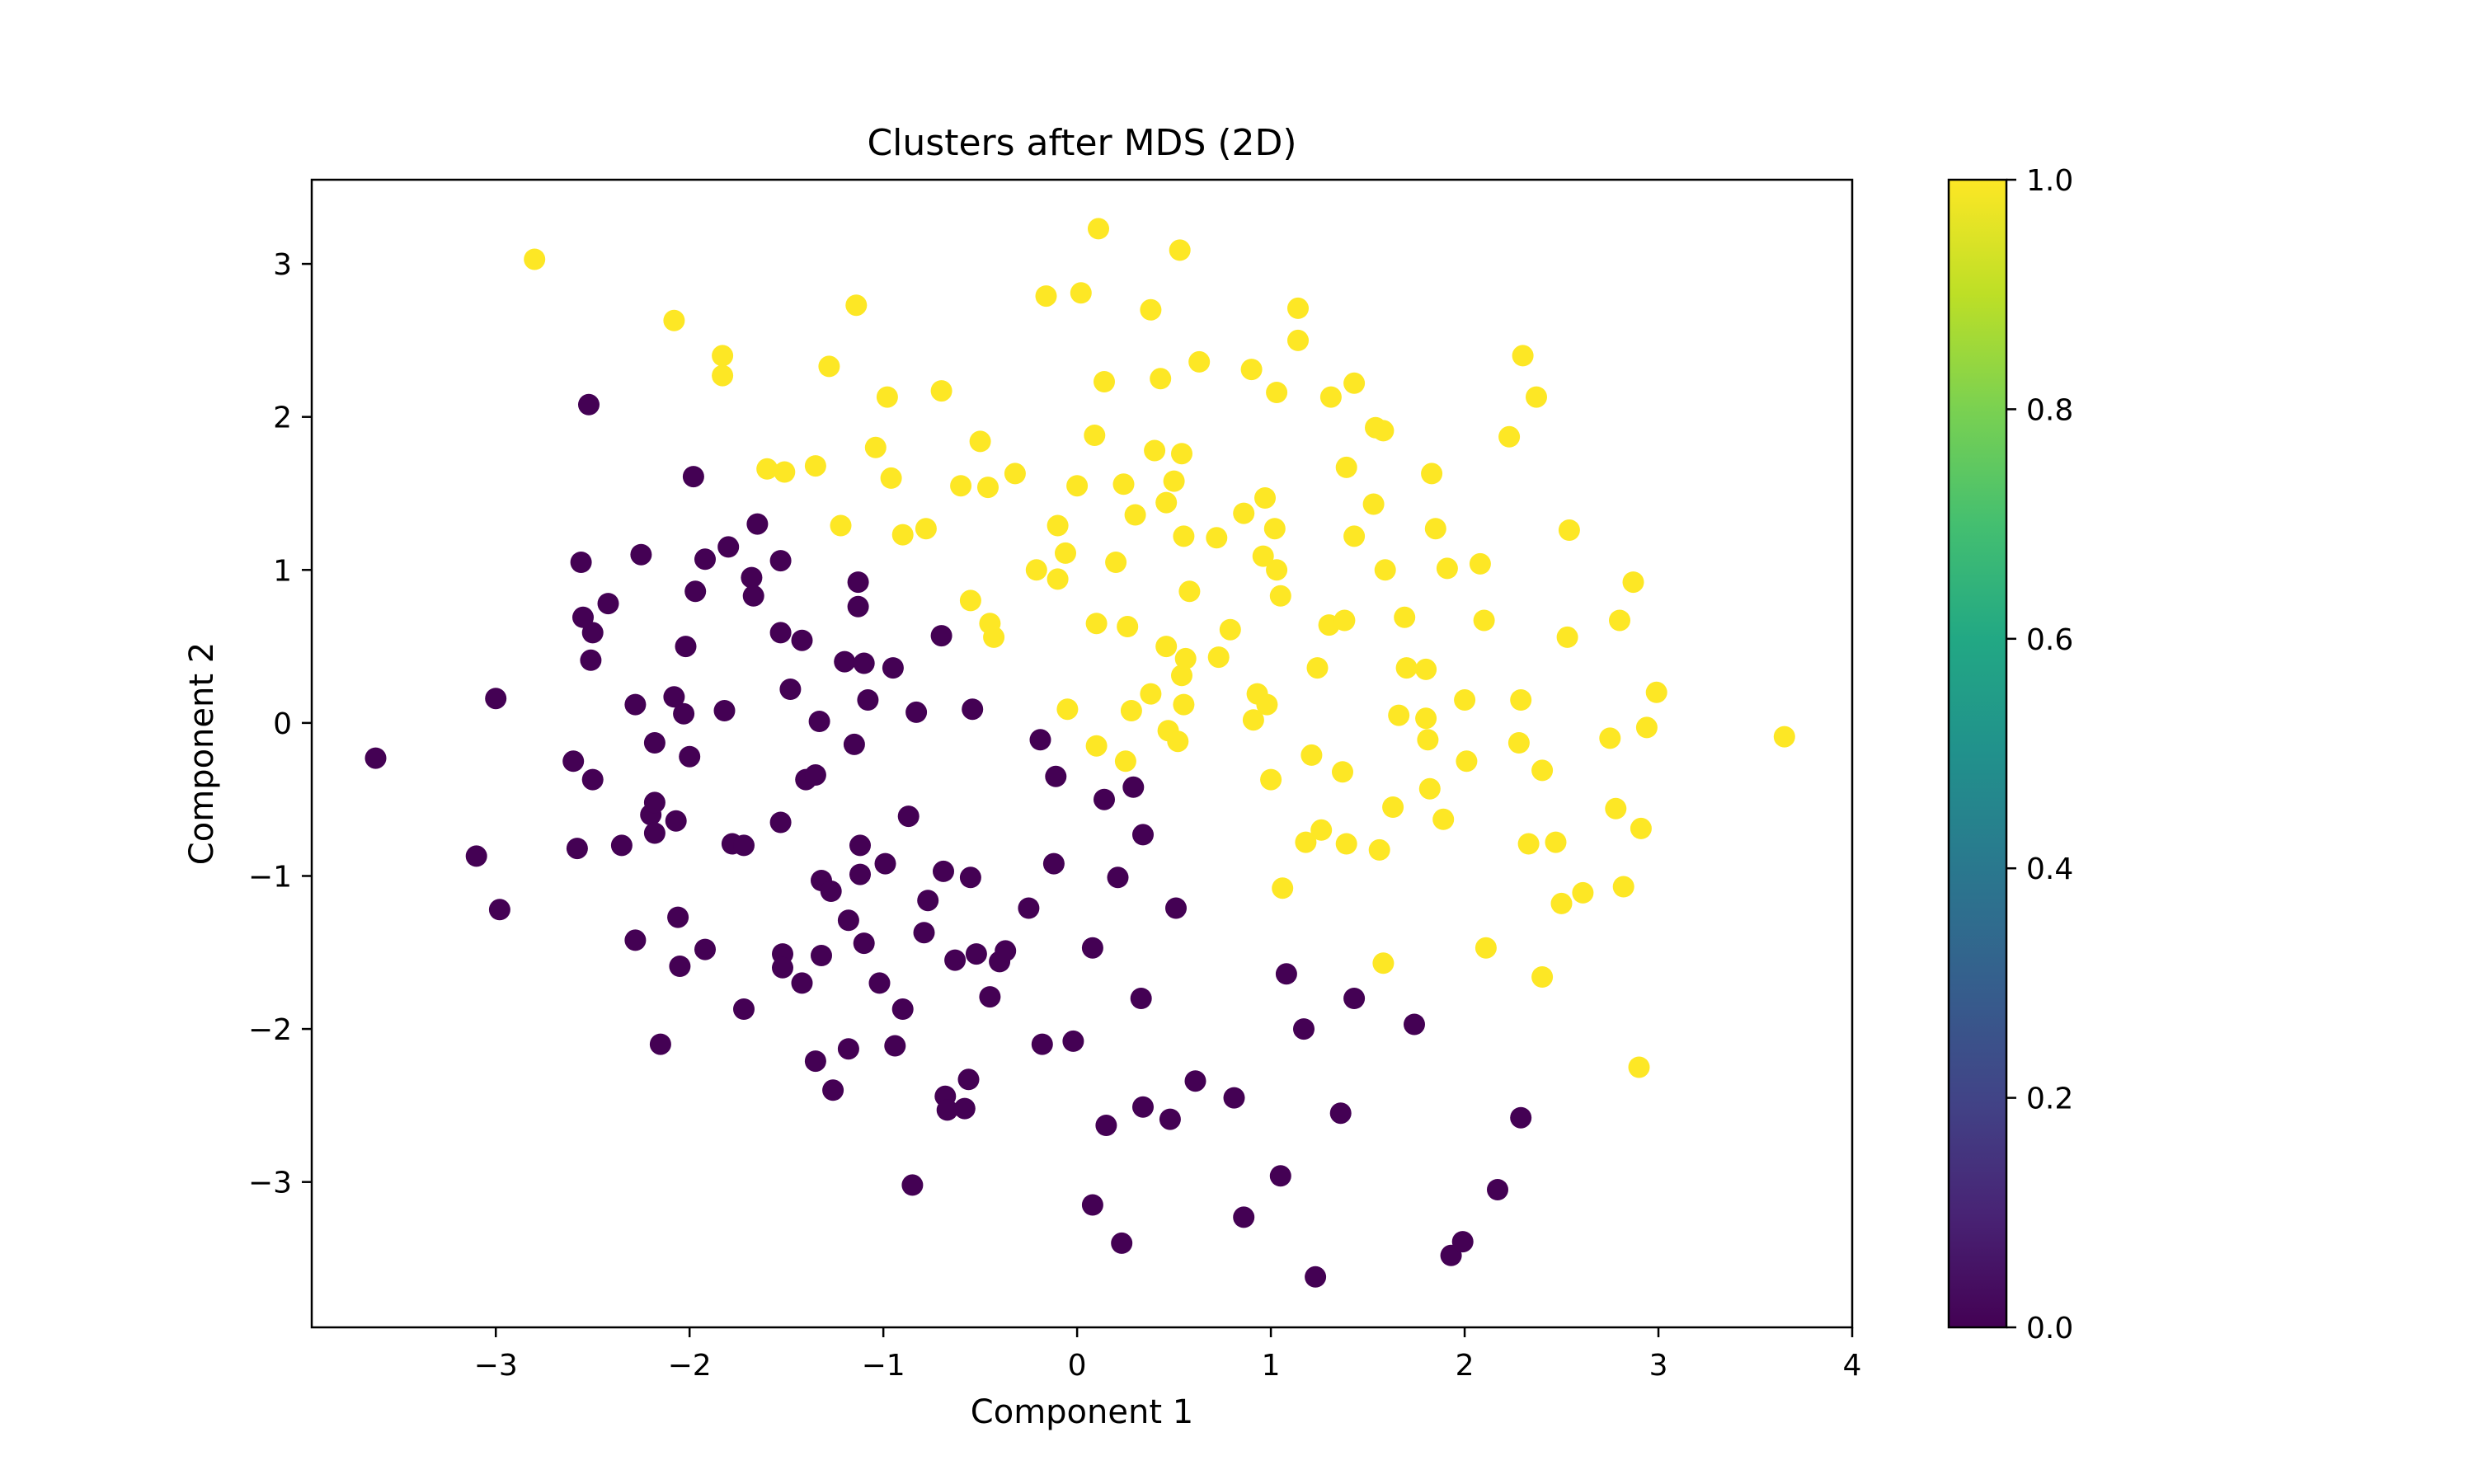 The height and width of the screenshot is (1484, 2474). What do you see at coordinates (2049, 410) in the screenshot?
I see `colorbar-tick-label: 0.8` at bounding box center [2049, 410].